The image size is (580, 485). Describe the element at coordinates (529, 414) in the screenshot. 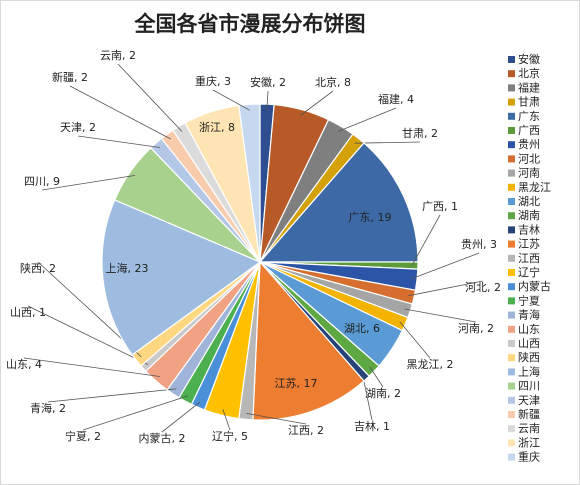

I see `legend-entry: 新疆` at that location.